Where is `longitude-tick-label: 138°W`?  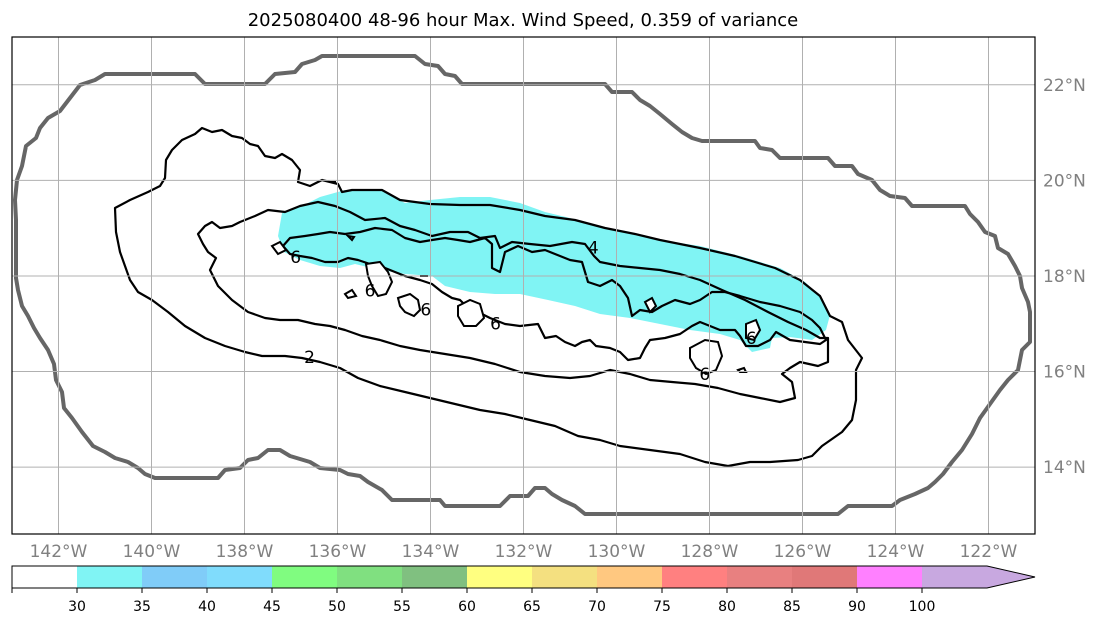
longitude-tick-label: 138°W is located at coordinates (245, 552).